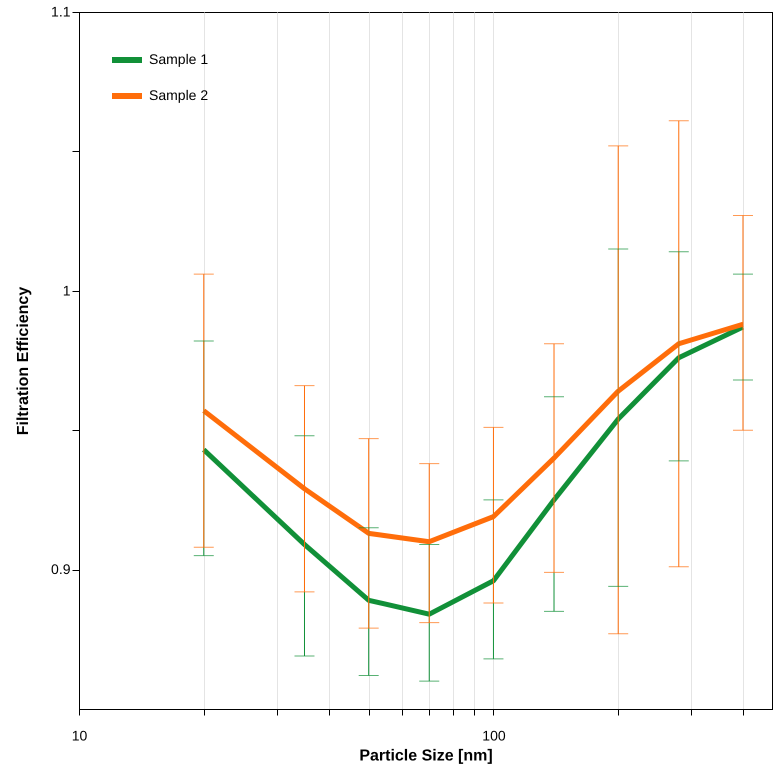  I want to click on y-tick-label: 0.9, so click(61, 569).